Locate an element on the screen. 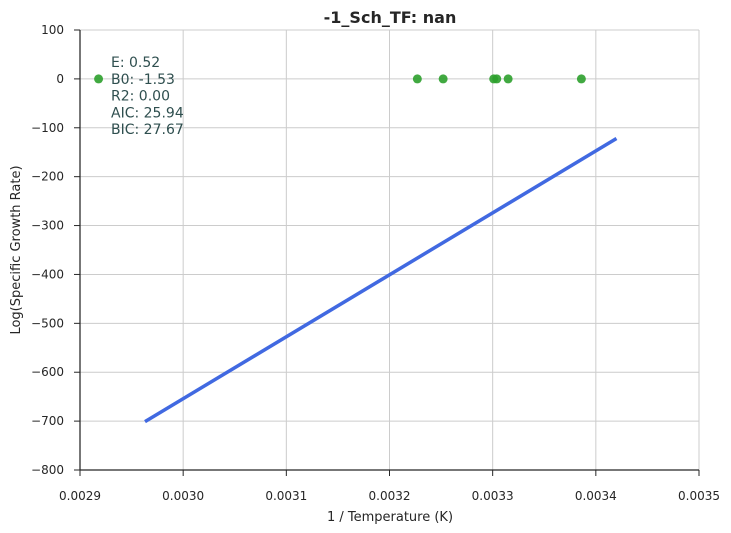 Image resolution: width=731 pixels, height=533 pixels. x-tick-label: 0.0034 is located at coordinates (596, 496).